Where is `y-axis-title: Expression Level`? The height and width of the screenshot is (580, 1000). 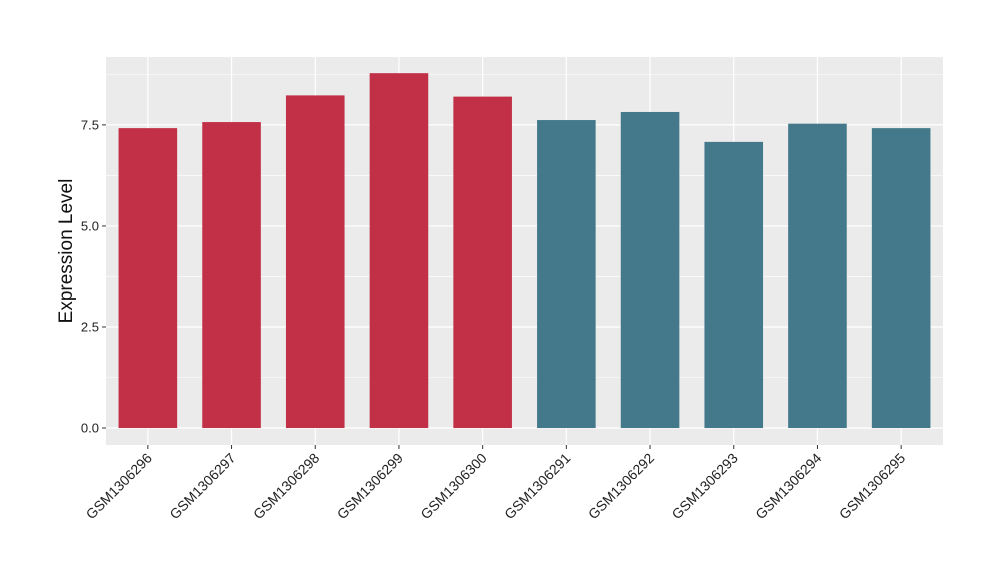 y-axis-title: Expression Level is located at coordinates (66, 251).